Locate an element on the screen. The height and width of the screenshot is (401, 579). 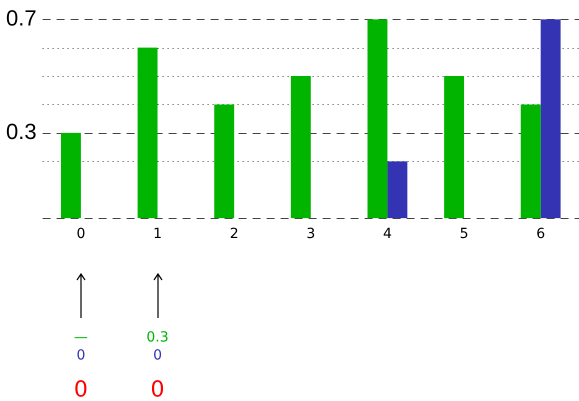
x-tick-label: 5 is located at coordinates (464, 234).